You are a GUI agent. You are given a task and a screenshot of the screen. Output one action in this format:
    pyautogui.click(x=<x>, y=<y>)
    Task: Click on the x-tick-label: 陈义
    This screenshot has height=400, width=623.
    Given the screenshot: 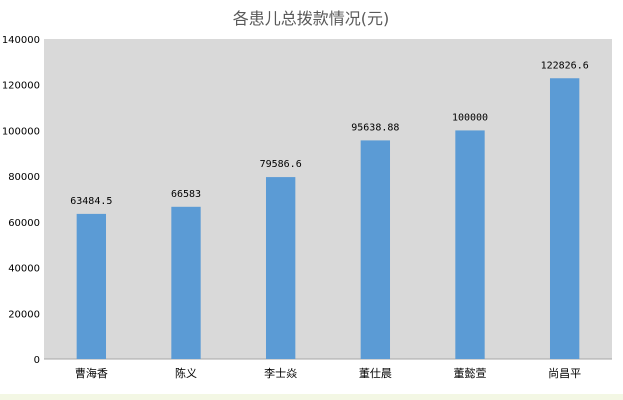 What is the action you would take?
    pyautogui.click(x=186, y=373)
    